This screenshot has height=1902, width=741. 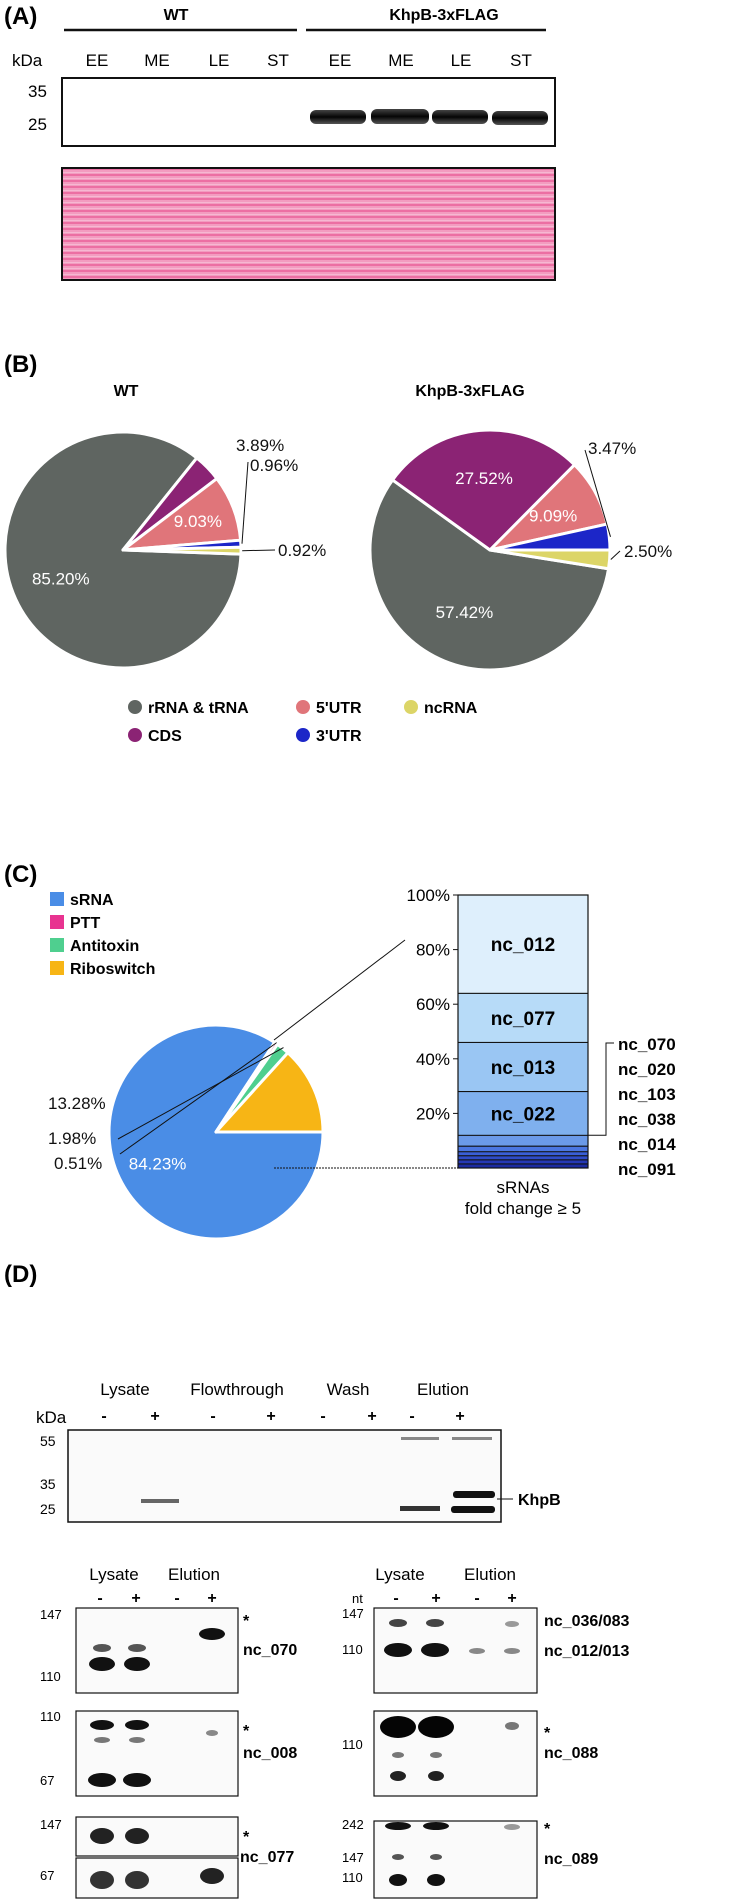 I want to click on nt-label: nt, so click(x=357, y=1598).